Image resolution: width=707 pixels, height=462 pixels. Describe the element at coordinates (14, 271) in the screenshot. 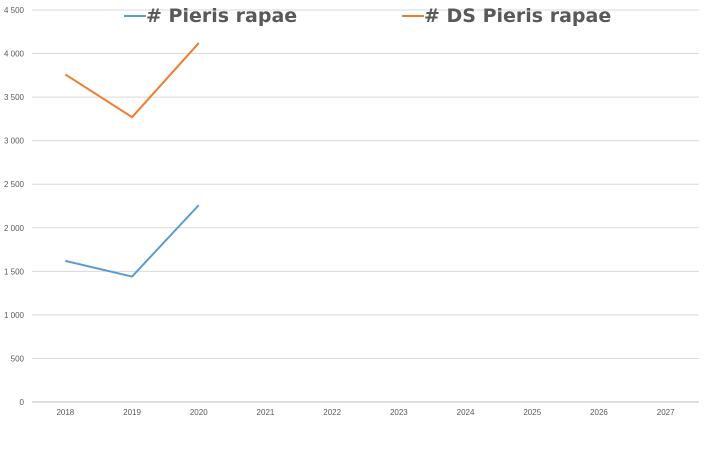

I see `y-tick-label: 1 500` at that location.